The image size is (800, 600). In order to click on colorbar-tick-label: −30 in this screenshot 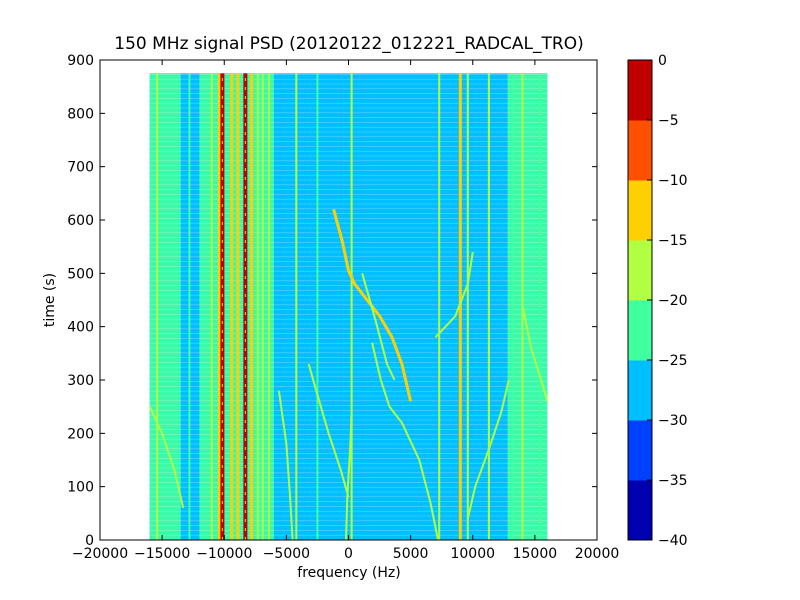, I will do `click(673, 421)`.